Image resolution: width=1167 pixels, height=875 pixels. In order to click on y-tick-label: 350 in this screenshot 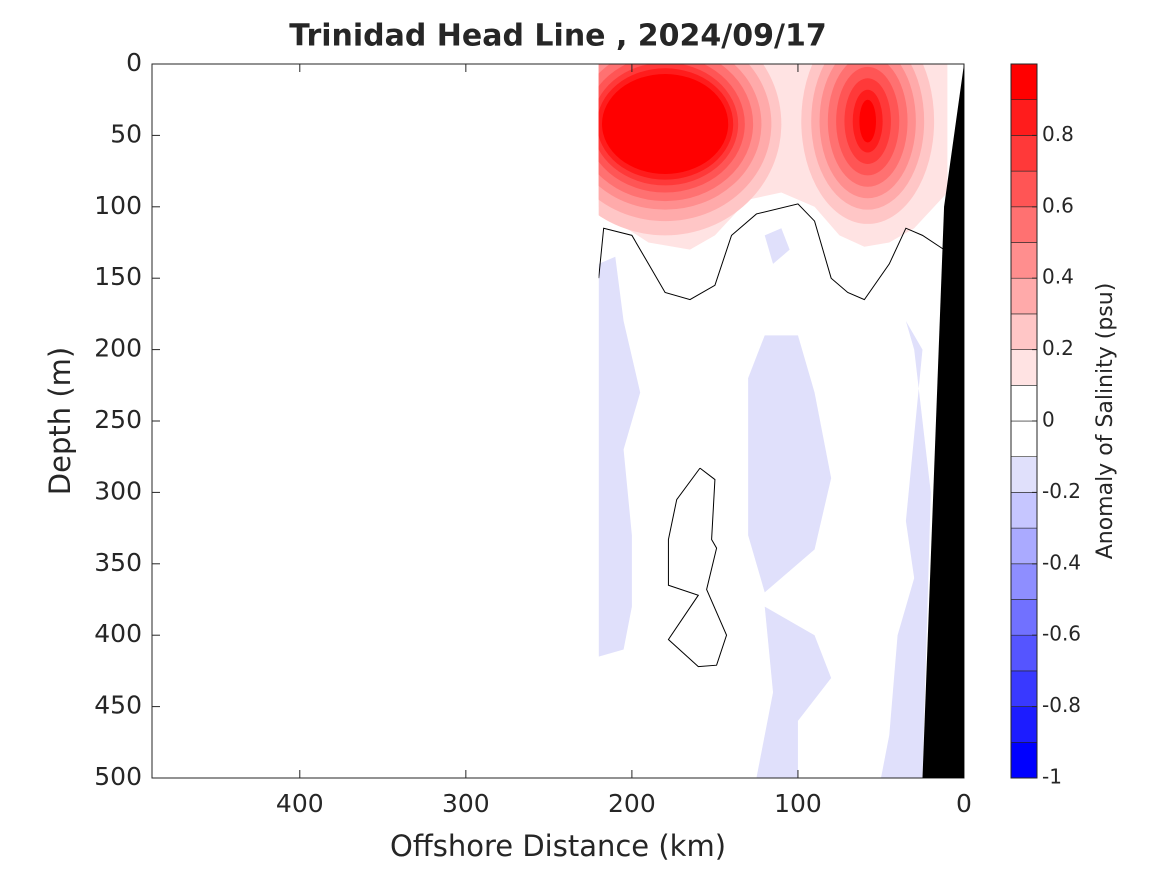, I will do `click(118, 562)`.